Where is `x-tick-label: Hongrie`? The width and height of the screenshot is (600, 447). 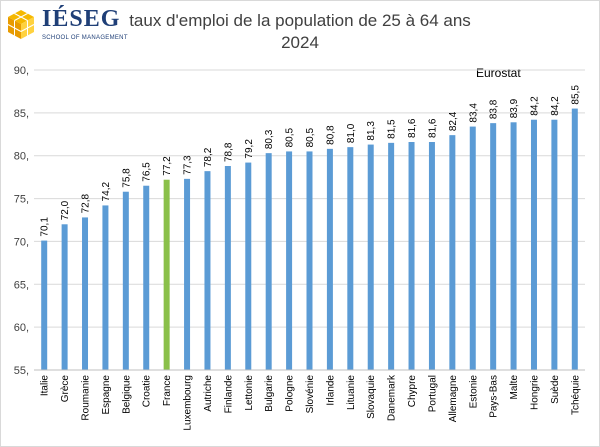 x-tick-label: Hongrie is located at coordinates (534, 392).